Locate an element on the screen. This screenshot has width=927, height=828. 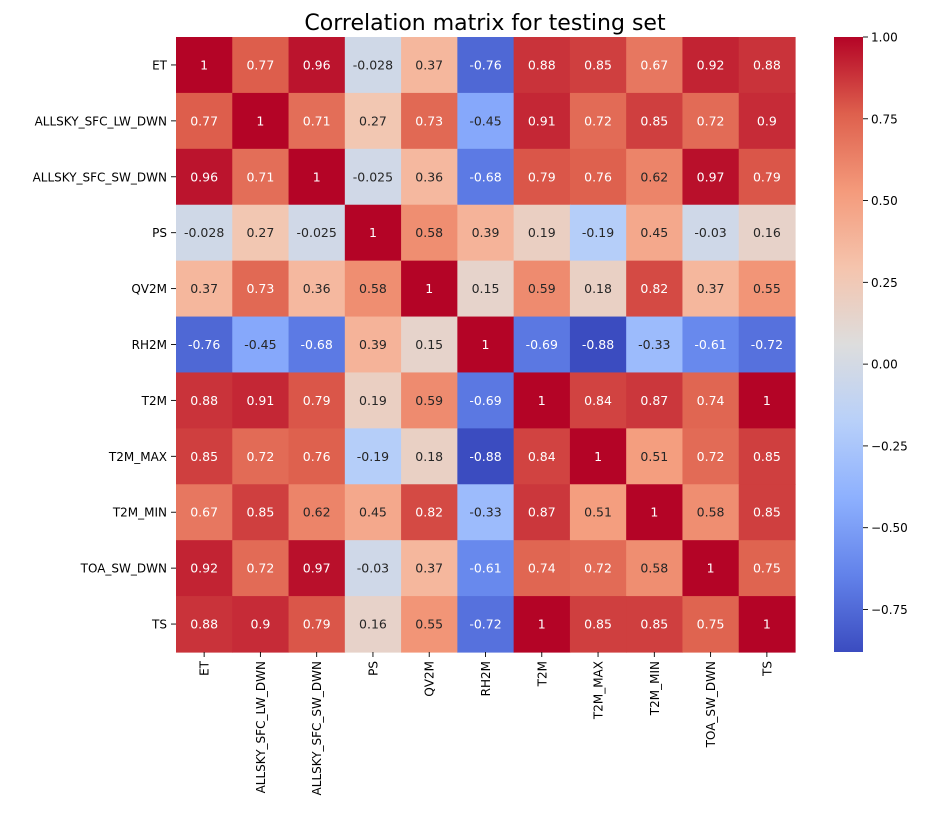
cell-value-label: -0.028 is located at coordinates (204, 232).